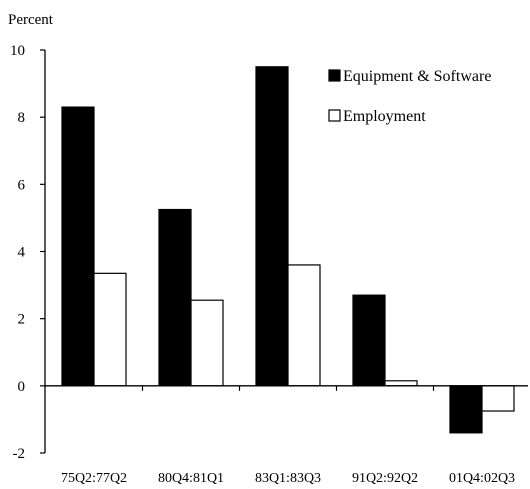 The image size is (530, 489). What do you see at coordinates (191, 478) in the screenshot?
I see `x-category-label: 80Q4:81Q1` at bounding box center [191, 478].